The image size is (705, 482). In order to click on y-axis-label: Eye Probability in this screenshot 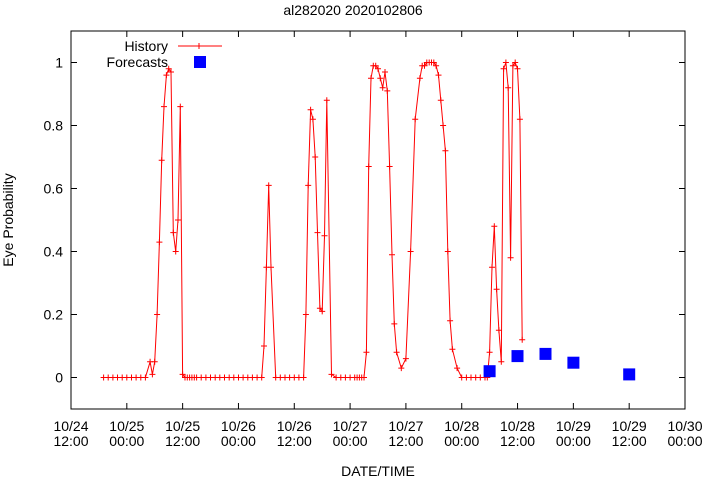, I will do `click(8, 219)`.